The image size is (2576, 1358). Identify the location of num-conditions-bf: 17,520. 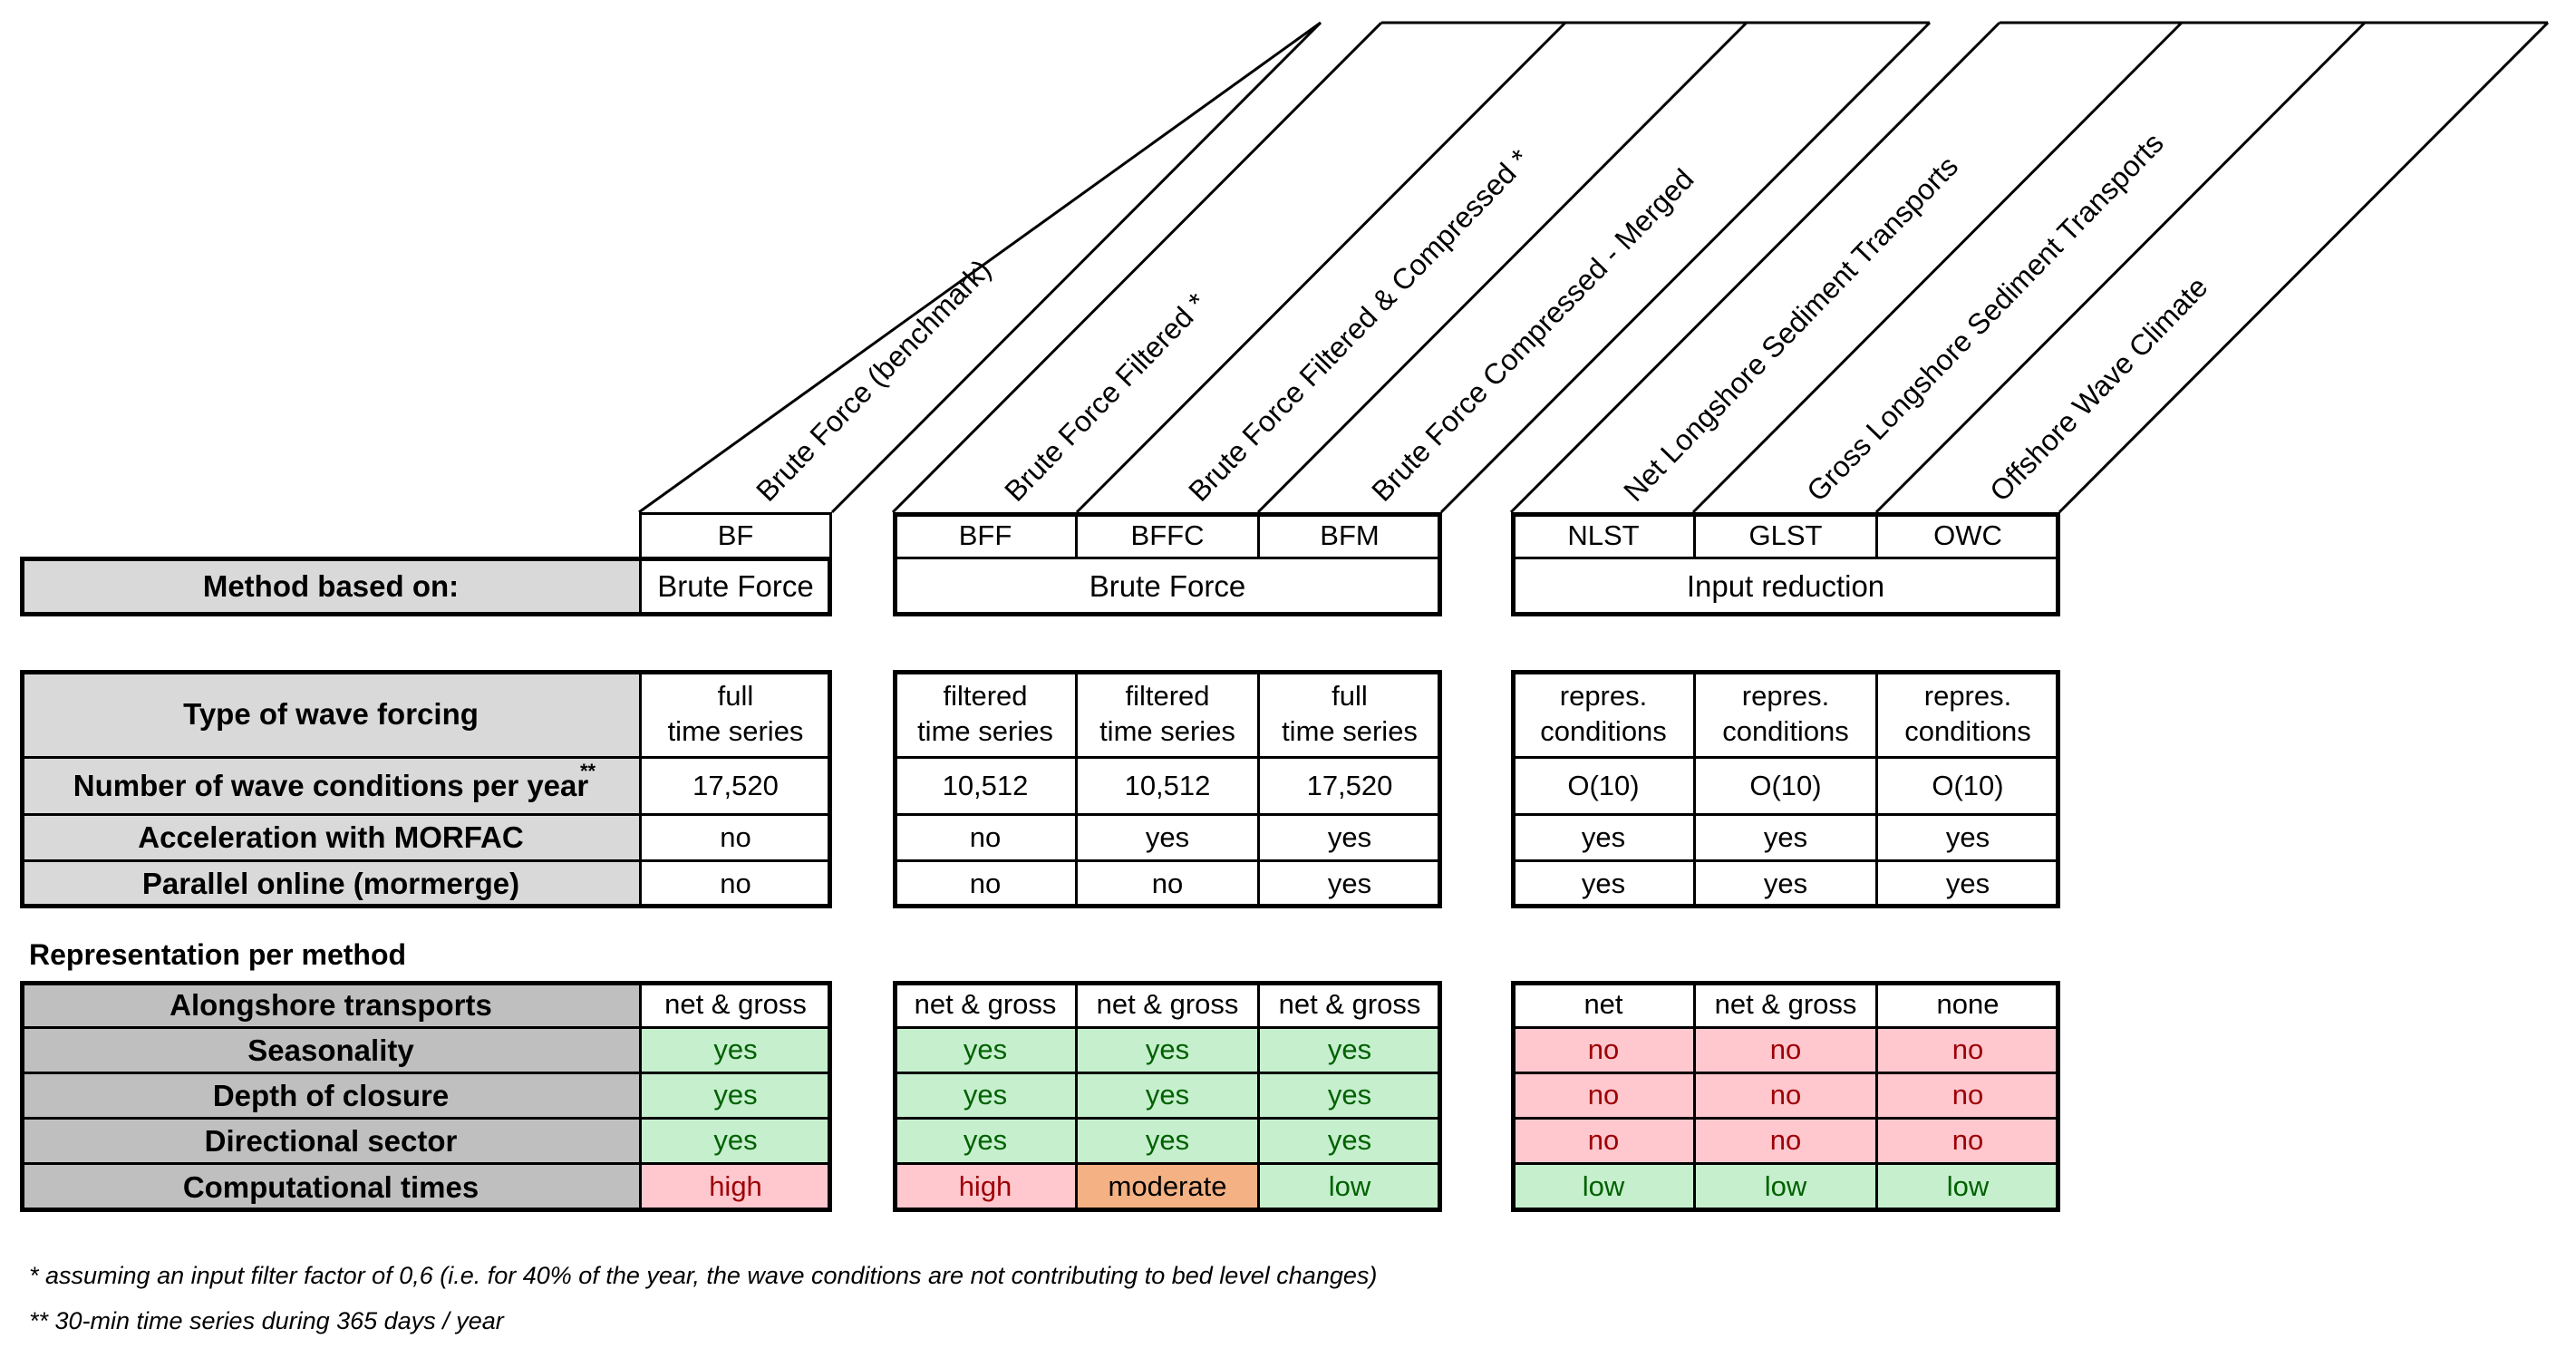
(735, 786).